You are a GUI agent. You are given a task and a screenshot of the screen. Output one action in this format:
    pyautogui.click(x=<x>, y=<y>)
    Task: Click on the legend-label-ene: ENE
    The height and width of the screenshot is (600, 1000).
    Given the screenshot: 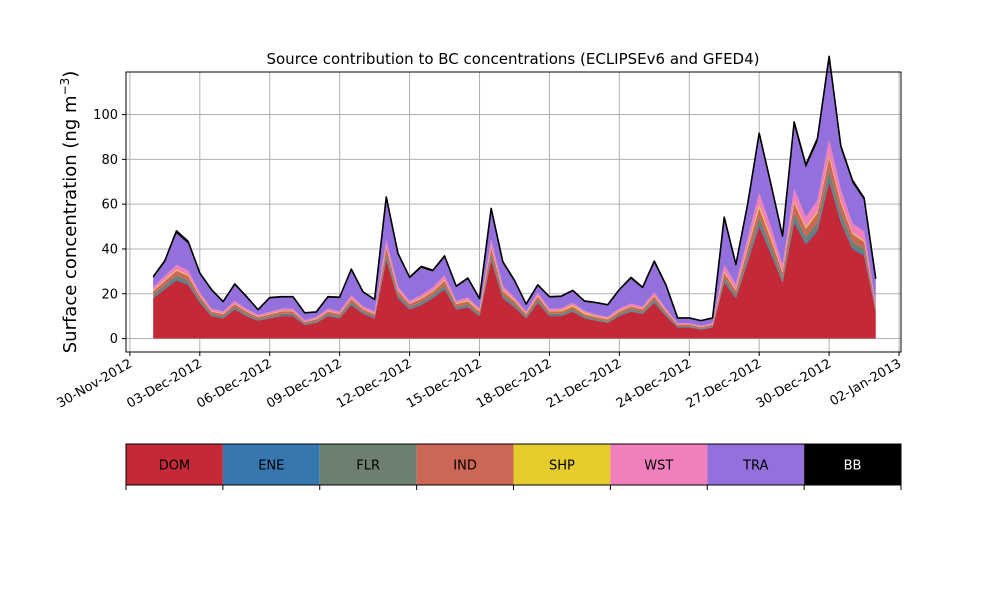 What is the action you would take?
    pyautogui.click(x=271, y=466)
    